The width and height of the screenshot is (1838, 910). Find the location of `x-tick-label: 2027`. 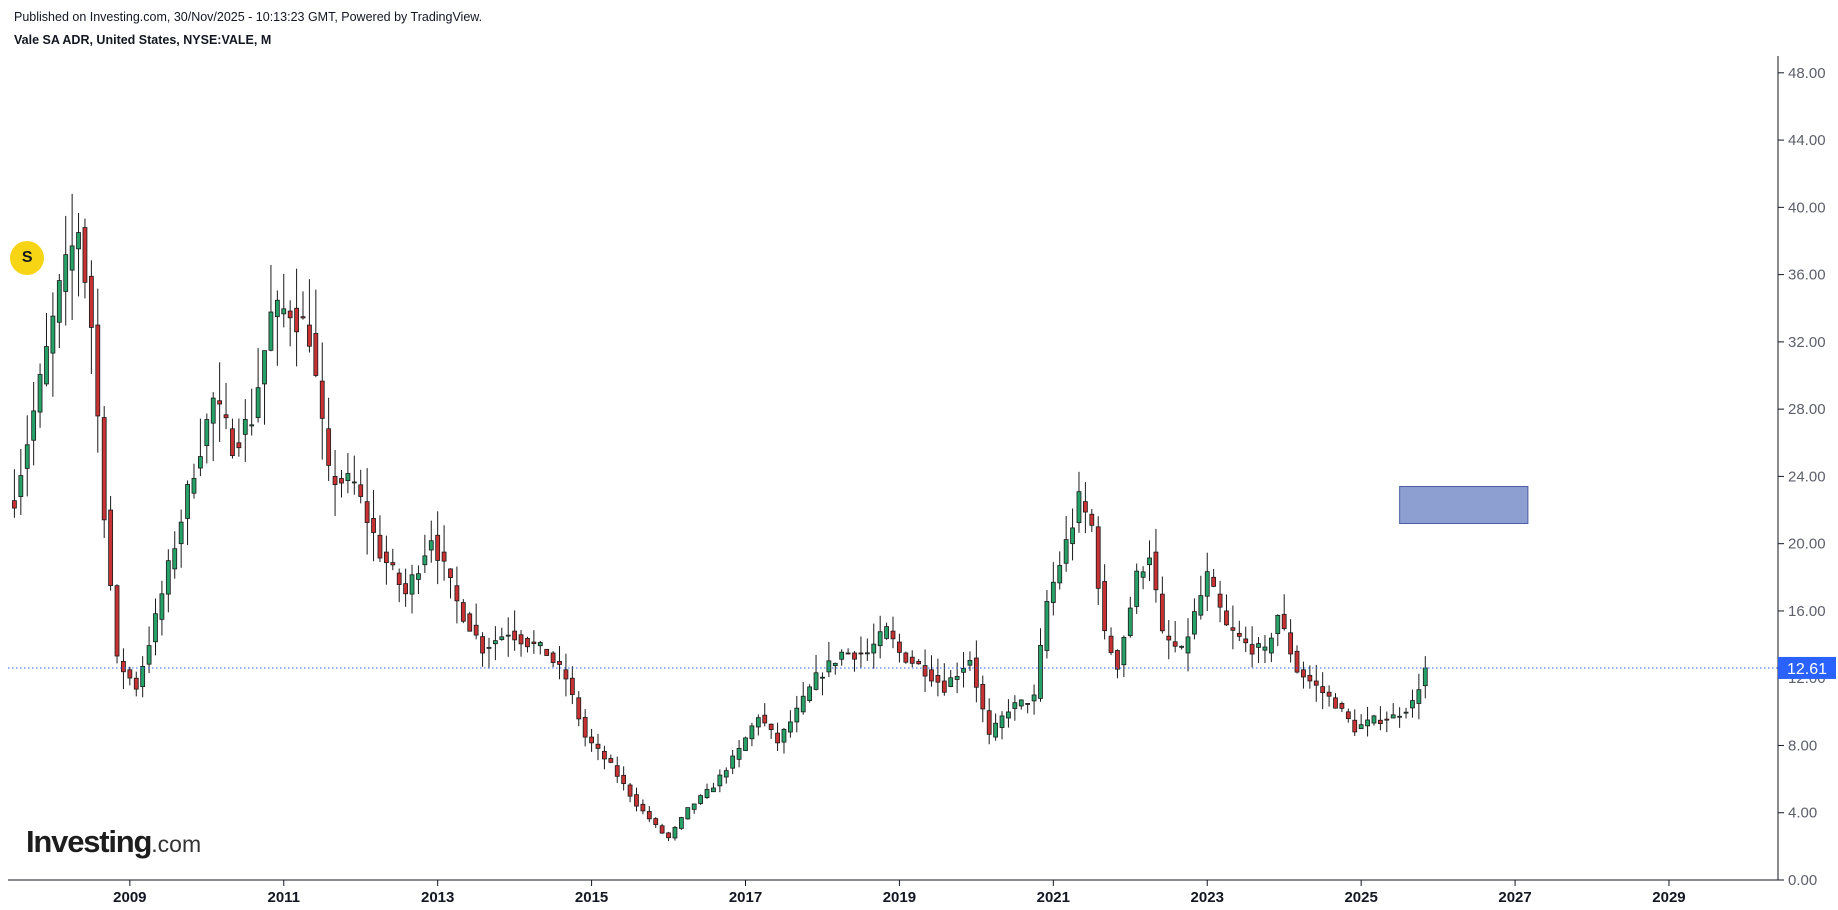

x-tick-label: 2027 is located at coordinates (1514, 897).